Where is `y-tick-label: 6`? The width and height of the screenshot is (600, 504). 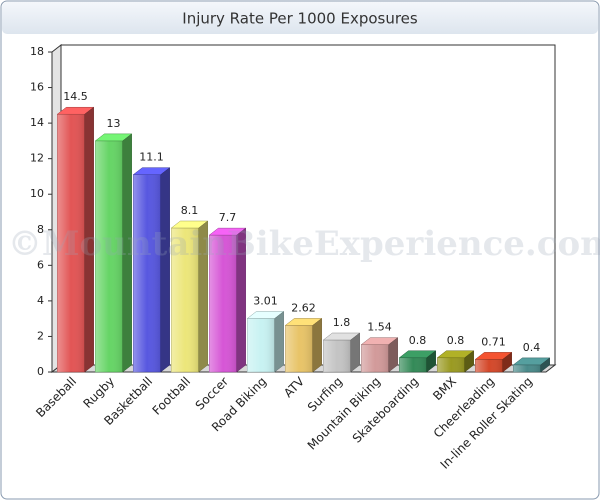 y-tick-label: 6 is located at coordinates (40, 264).